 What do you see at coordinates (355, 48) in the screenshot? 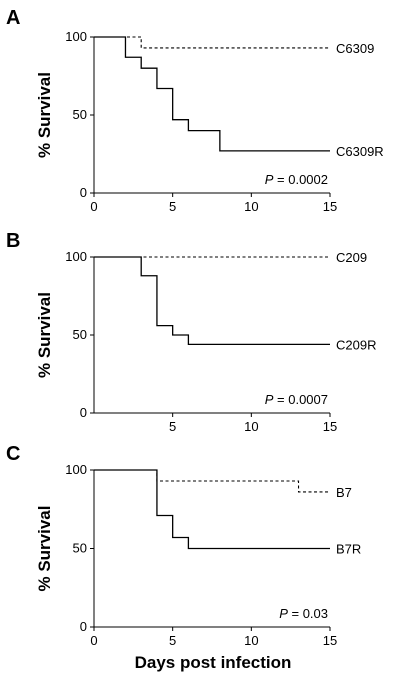
I see `series-label-c6309: C6309` at bounding box center [355, 48].